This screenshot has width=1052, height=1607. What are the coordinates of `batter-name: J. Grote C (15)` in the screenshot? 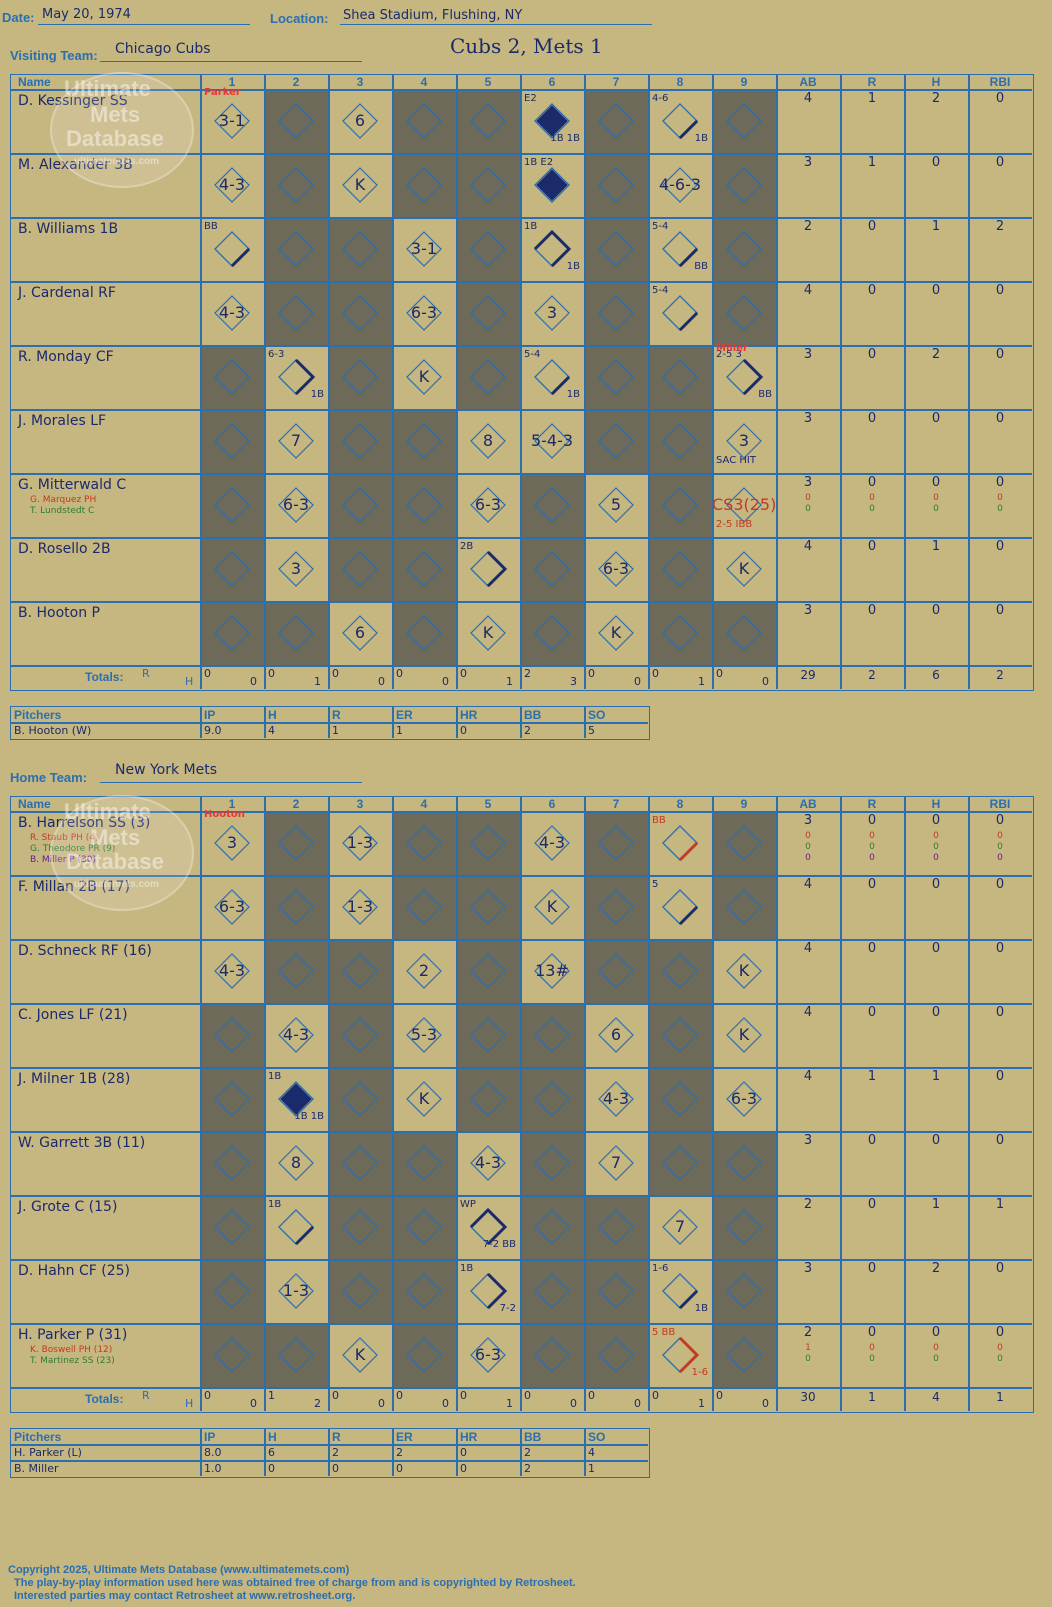 It's located at (68, 1207).